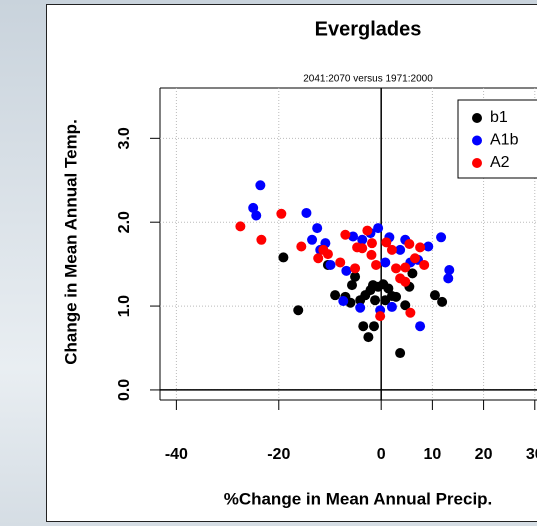 The height and width of the screenshot is (526, 537). Describe the element at coordinates (124, 138) in the screenshot. I see `y-tick-label: 3.0` at that location.